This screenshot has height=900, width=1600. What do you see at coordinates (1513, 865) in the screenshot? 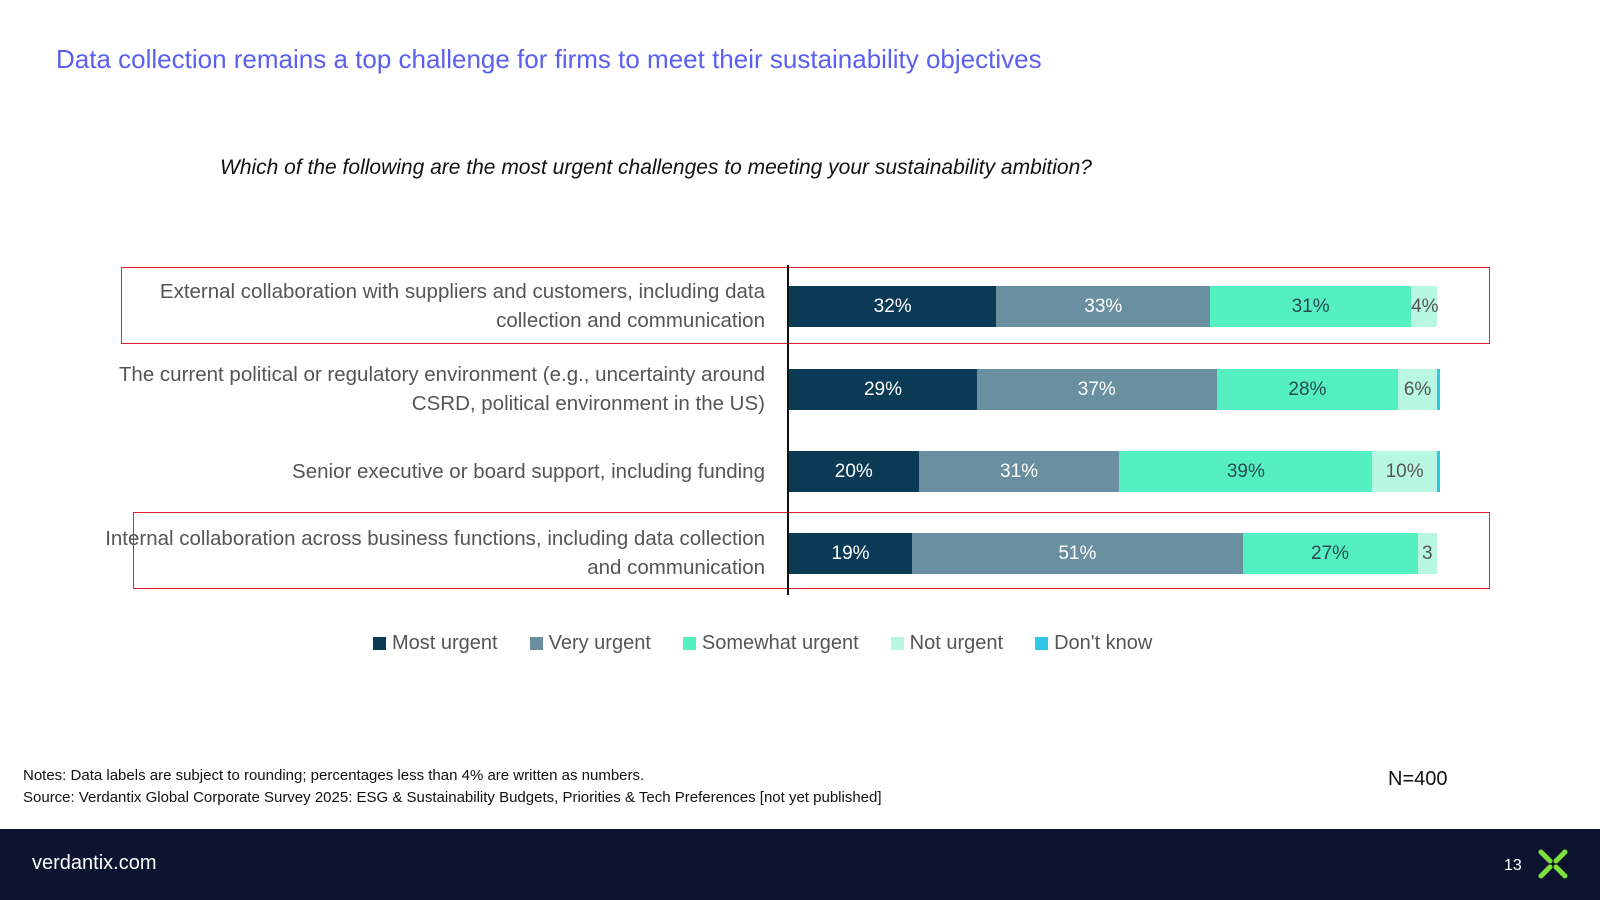
I see `page-number: 13` at bounding box center [1513, 865].